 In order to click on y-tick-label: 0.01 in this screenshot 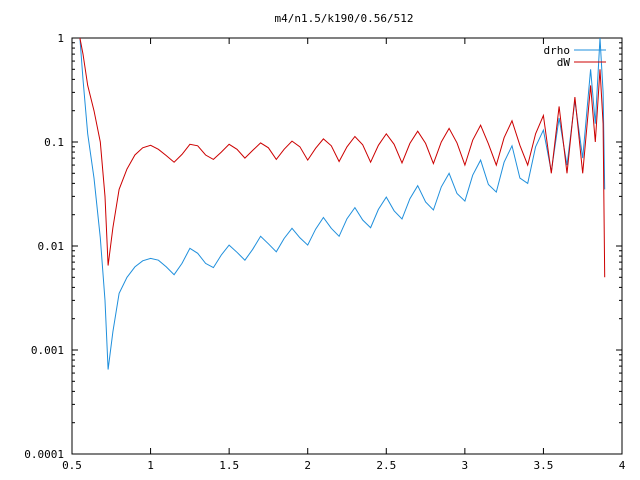, I will do `click(51, 246)`.